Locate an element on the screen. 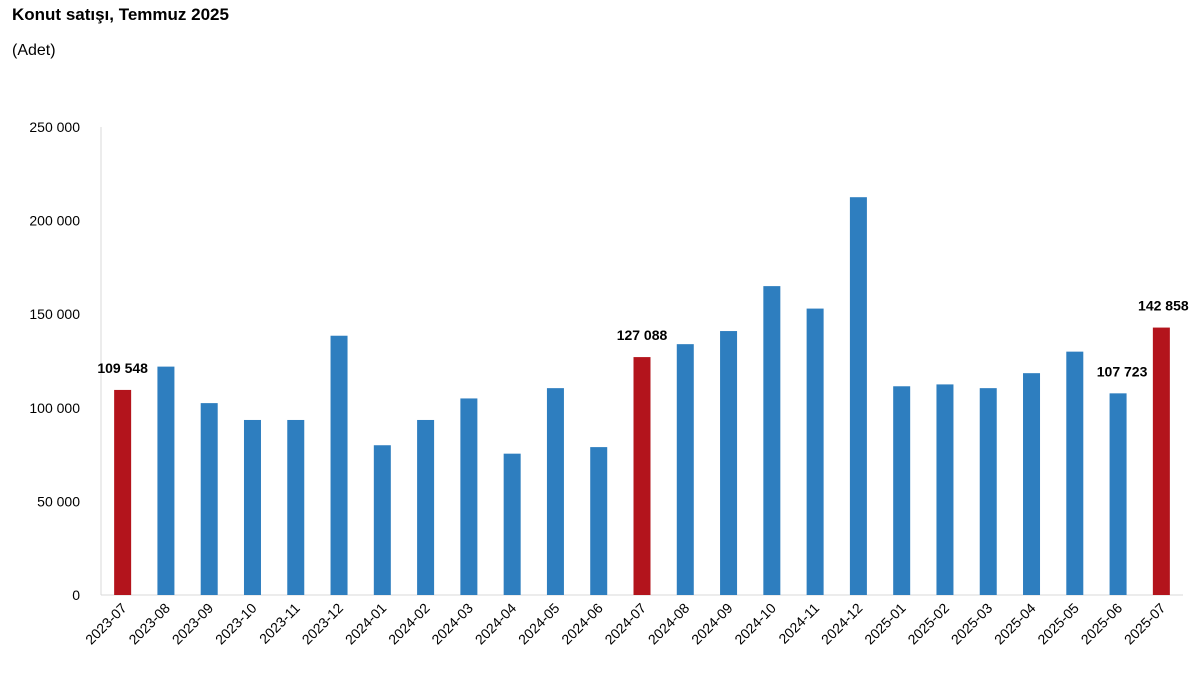 The height and width of the screenshot is (675, 1200). y-tick-label: 150 000 is located at coordinates (54, 314).